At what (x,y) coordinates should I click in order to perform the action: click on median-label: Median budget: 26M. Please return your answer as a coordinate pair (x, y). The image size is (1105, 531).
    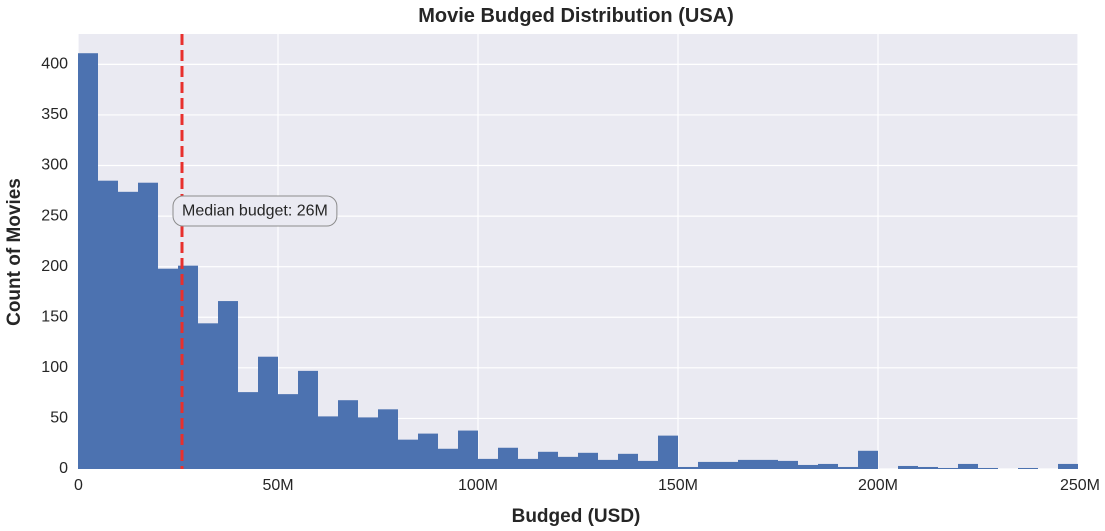
    Looking at the image, I should click on (255, 210).